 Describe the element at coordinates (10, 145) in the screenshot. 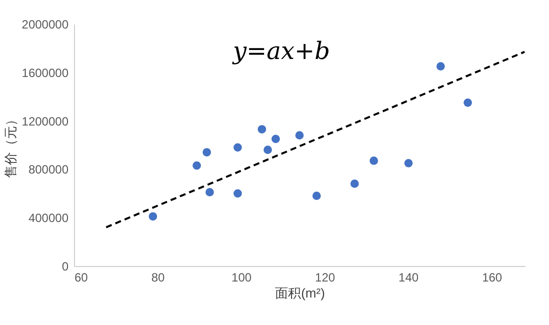

I see `y-axis-title: 售价（元）` at that location.